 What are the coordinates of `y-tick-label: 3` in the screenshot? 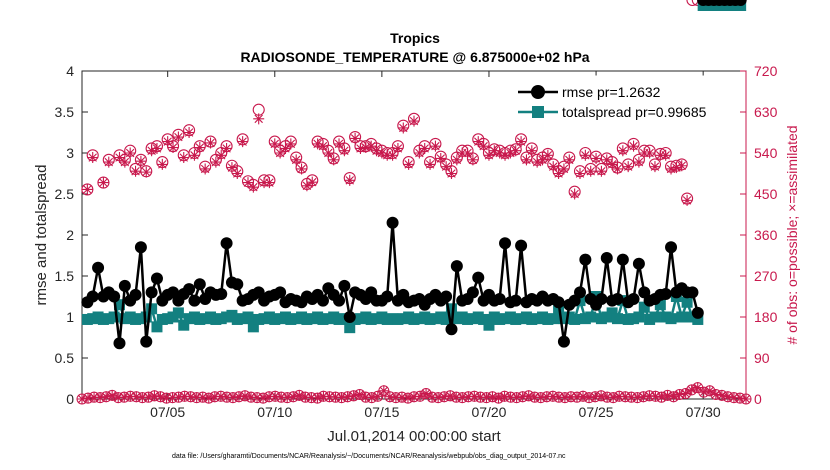 It's located at (70, 153).